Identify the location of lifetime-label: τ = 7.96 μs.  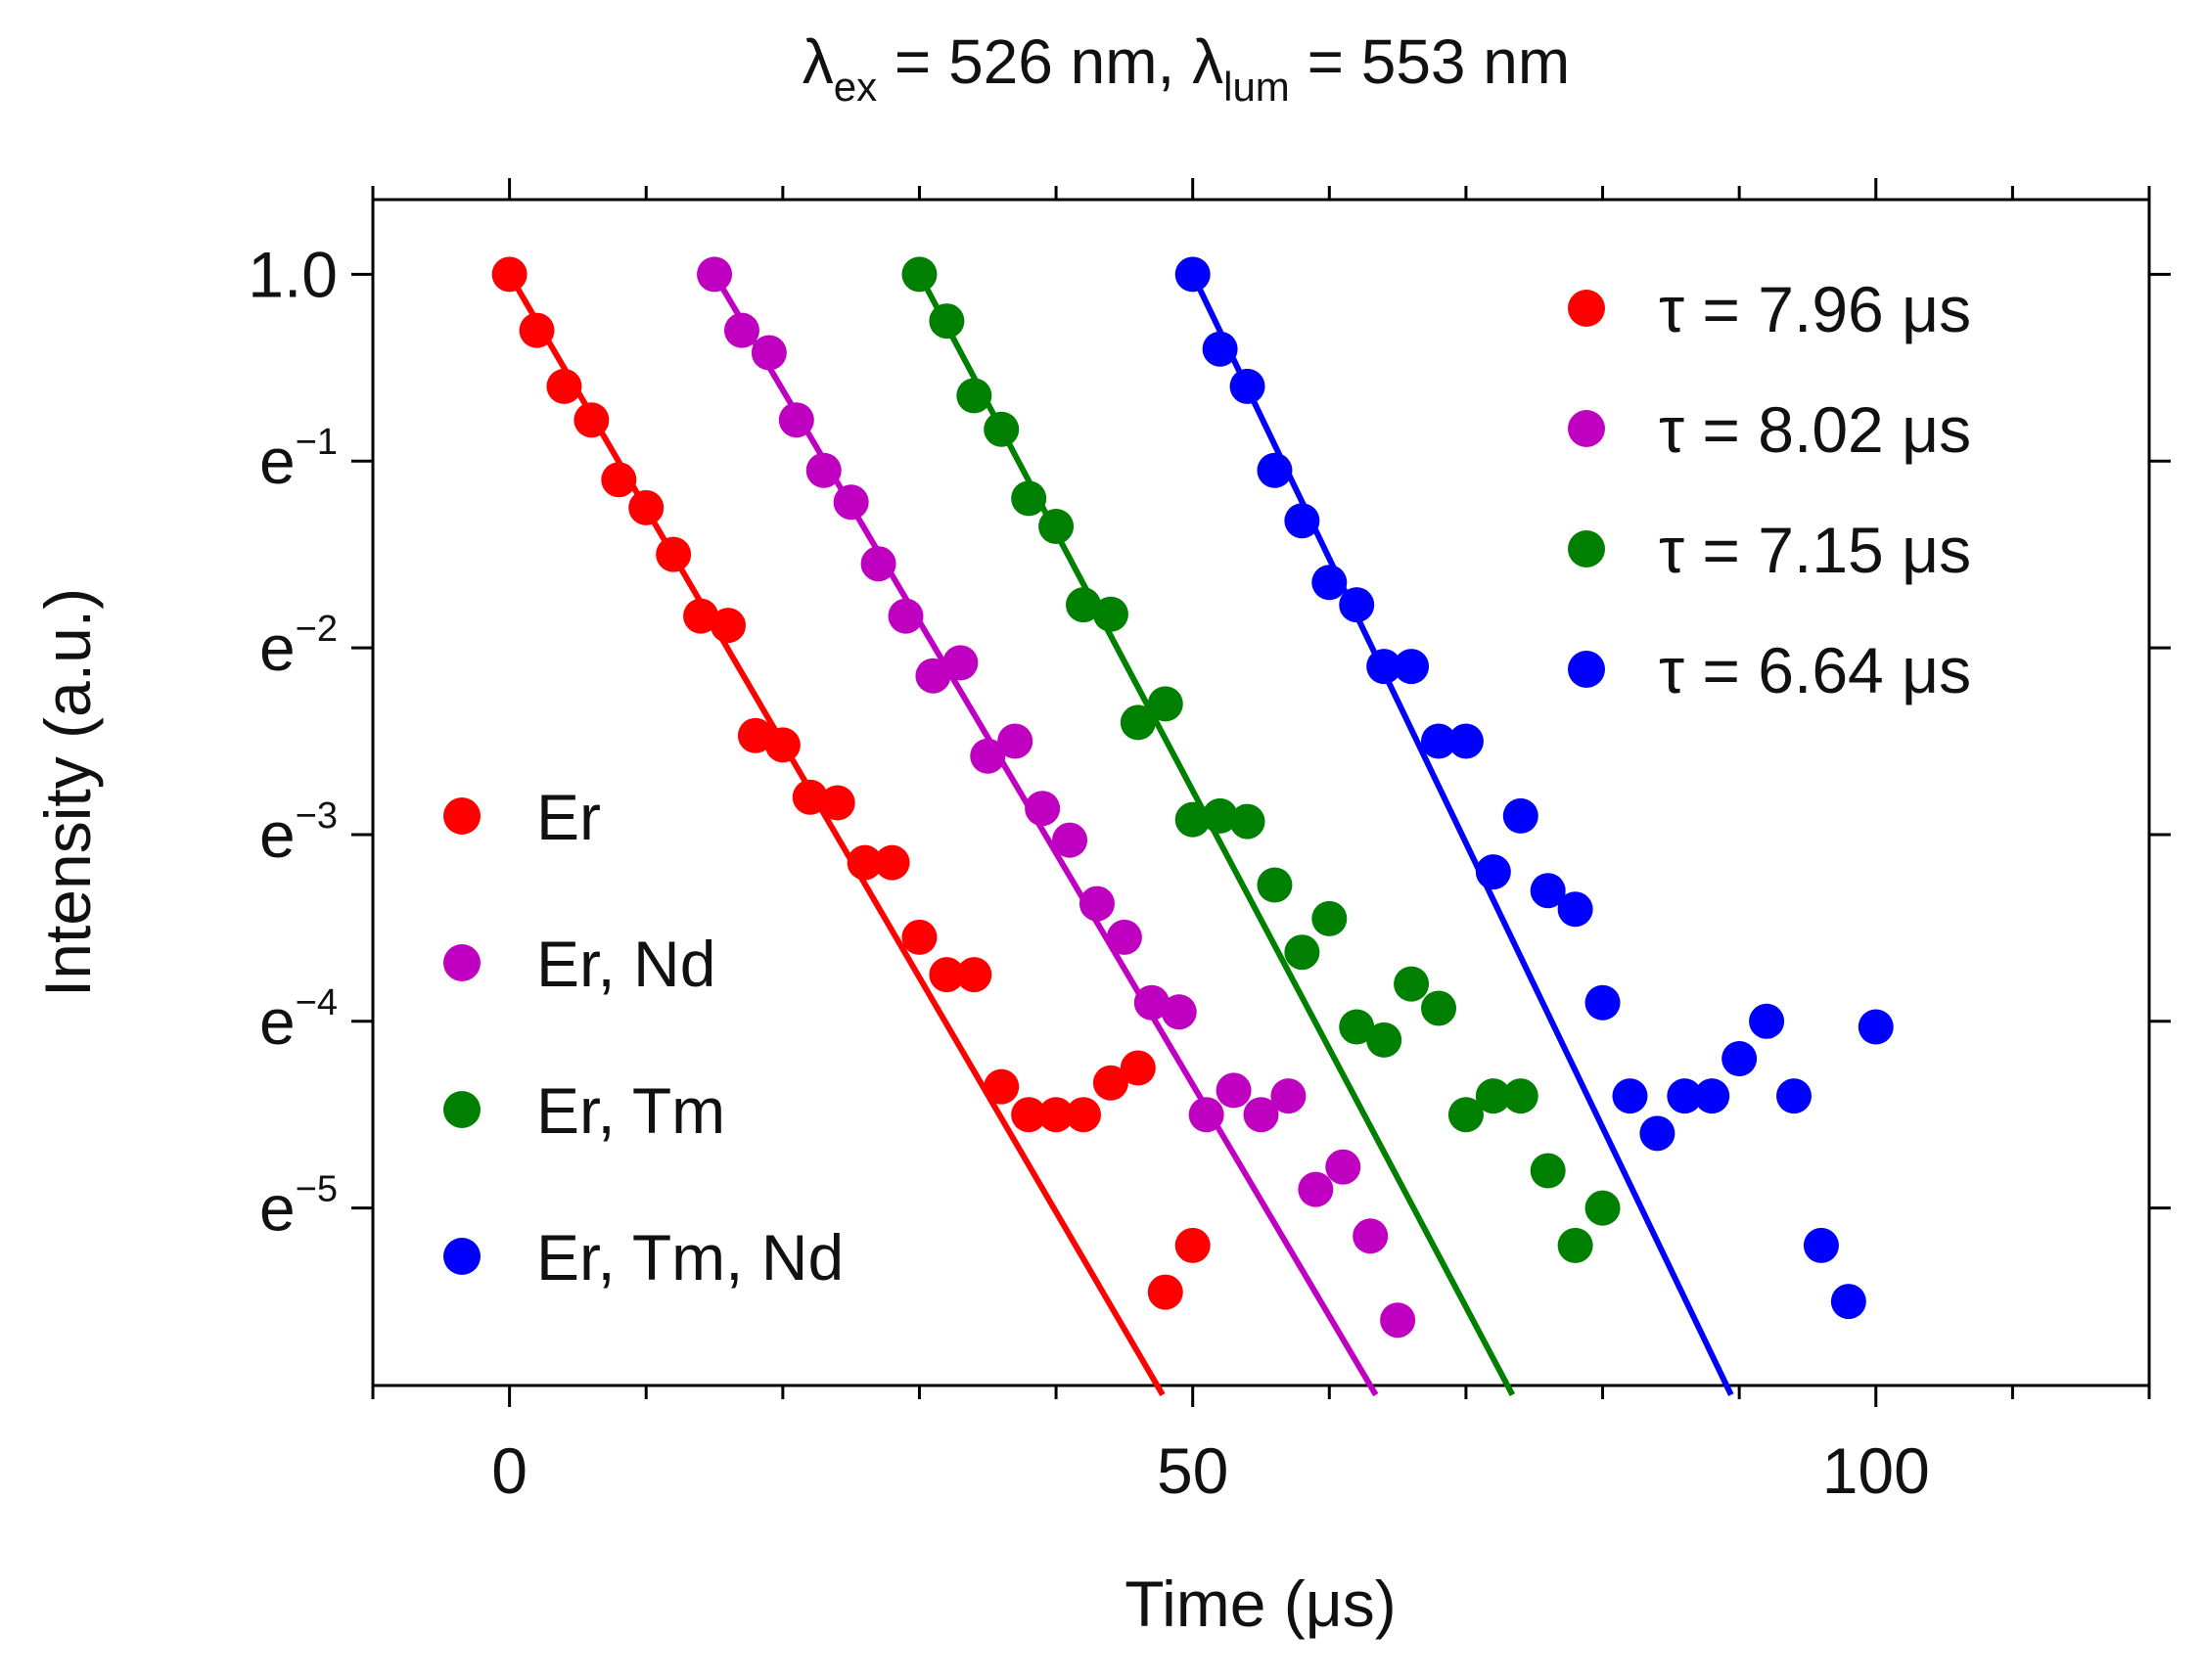
(1815, 309).